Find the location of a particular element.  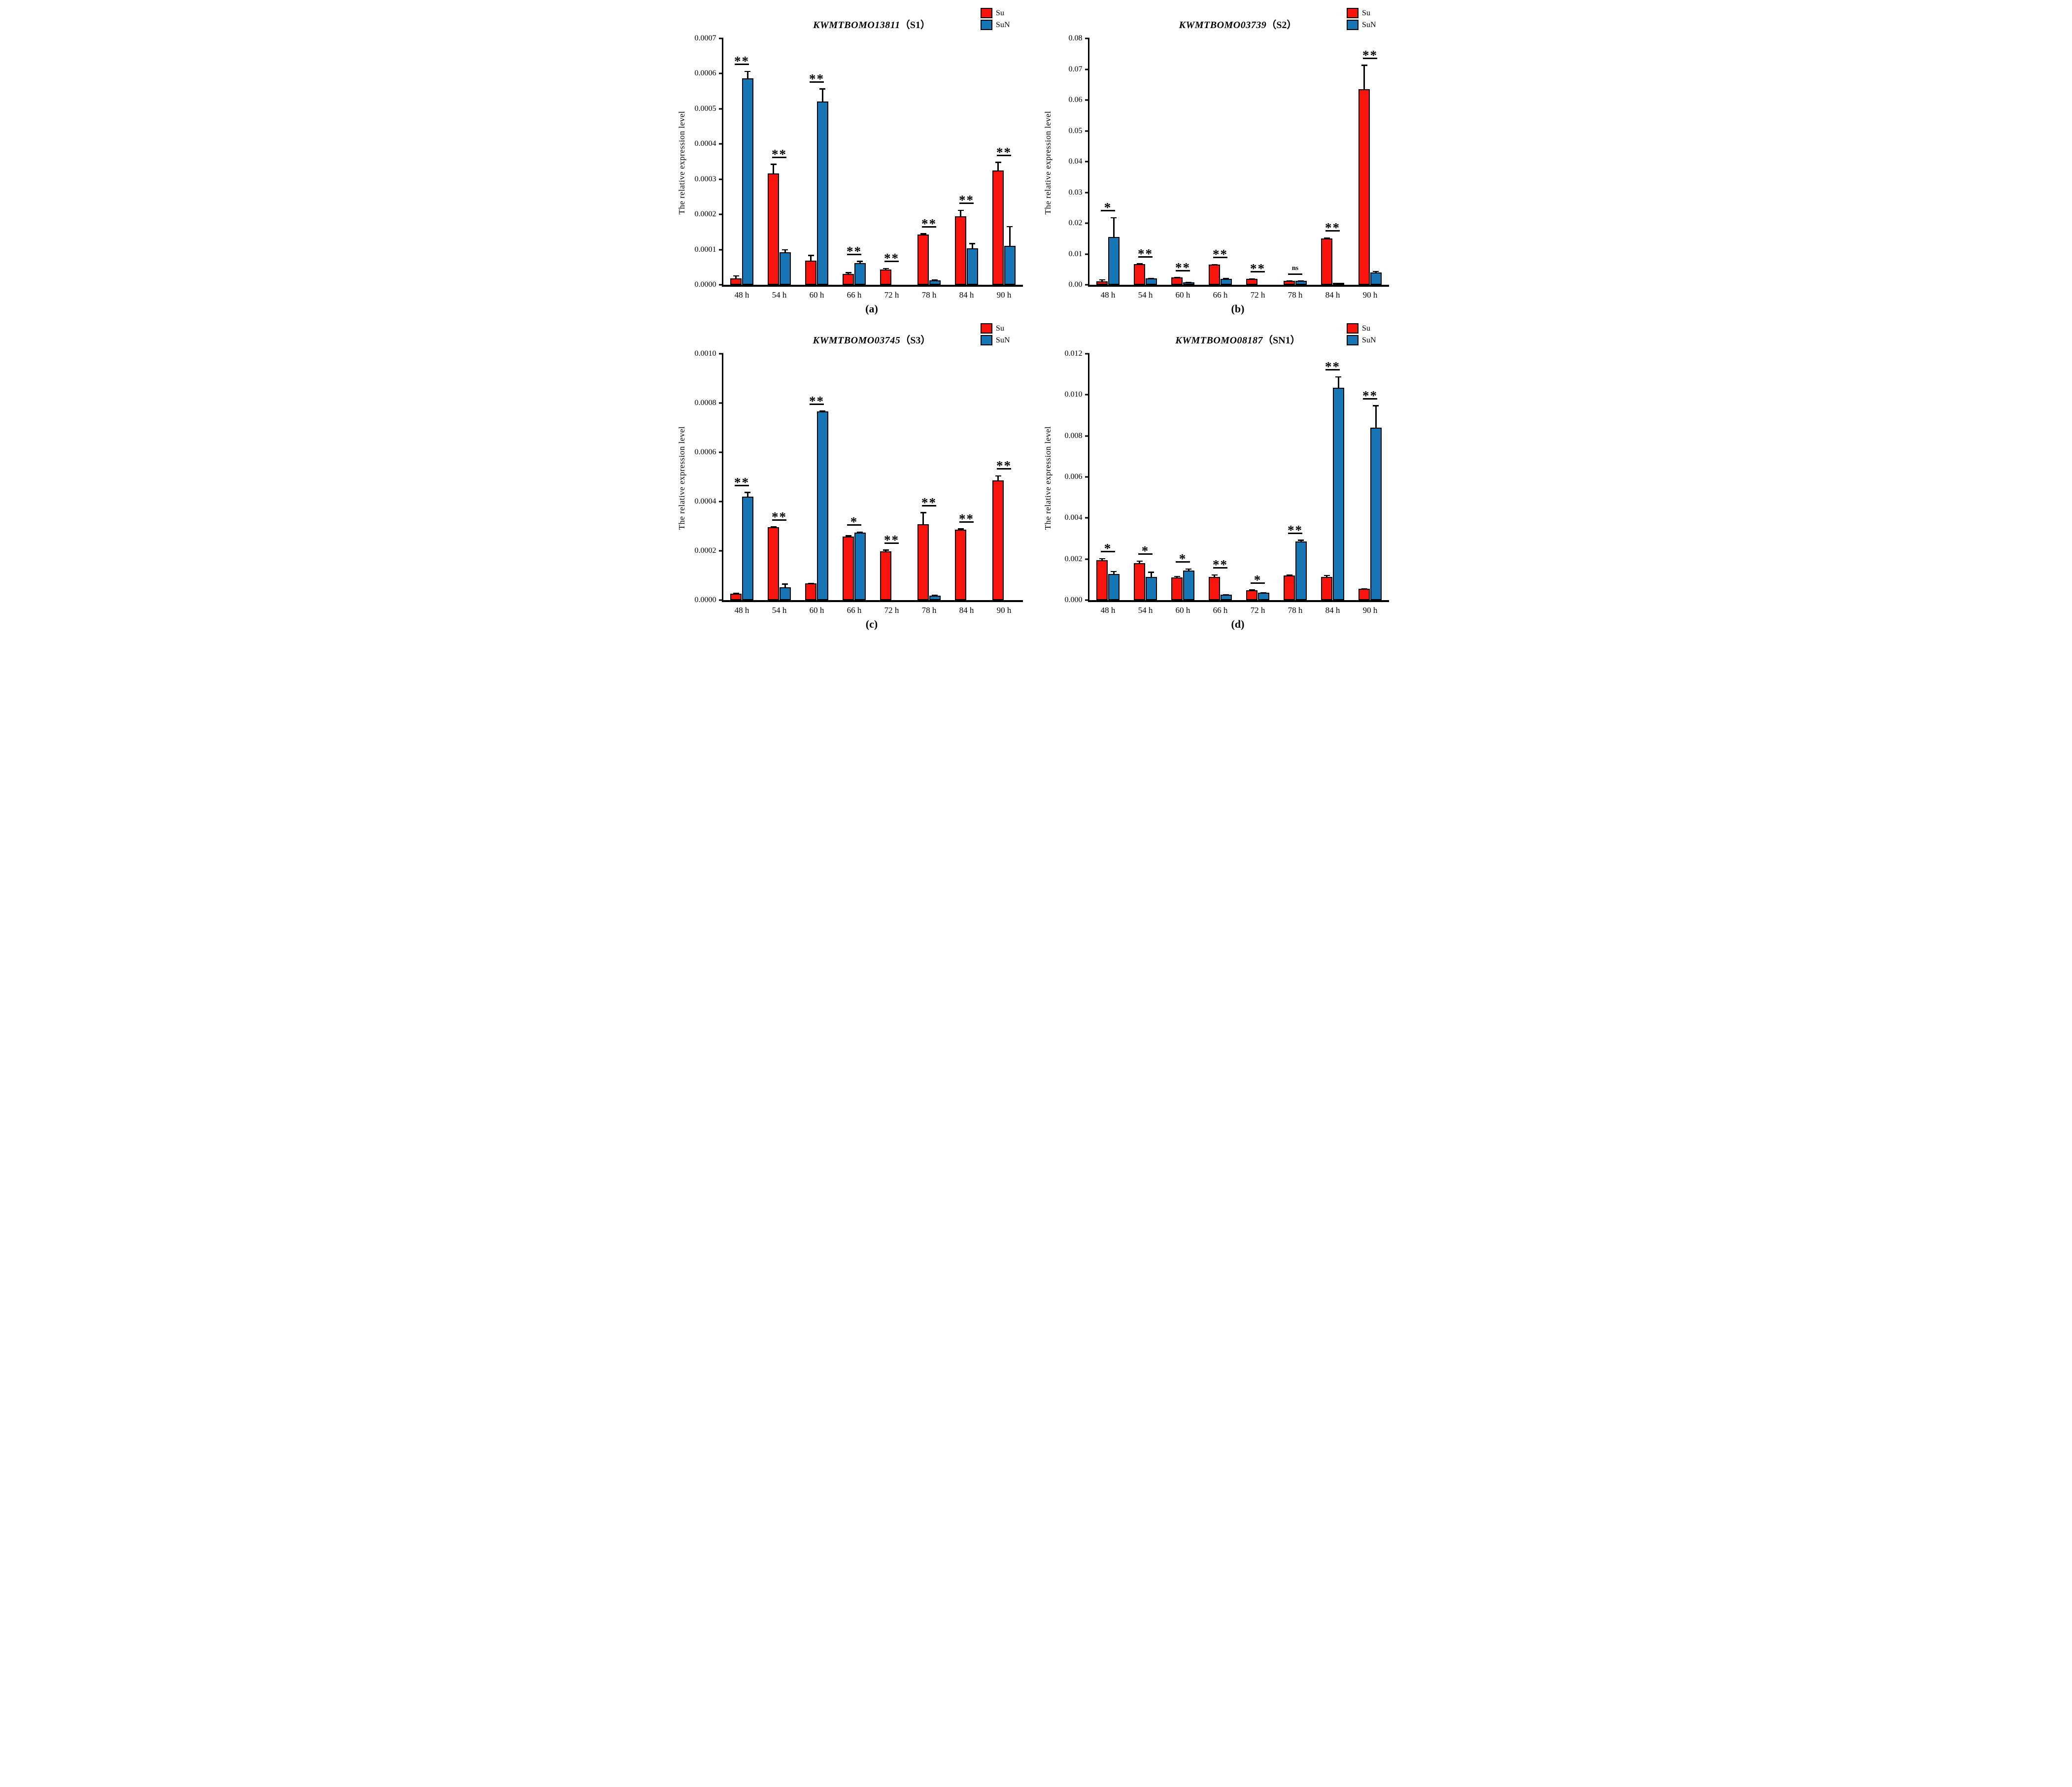

significance-marker-66h: * is located at coordinates (854, 520).